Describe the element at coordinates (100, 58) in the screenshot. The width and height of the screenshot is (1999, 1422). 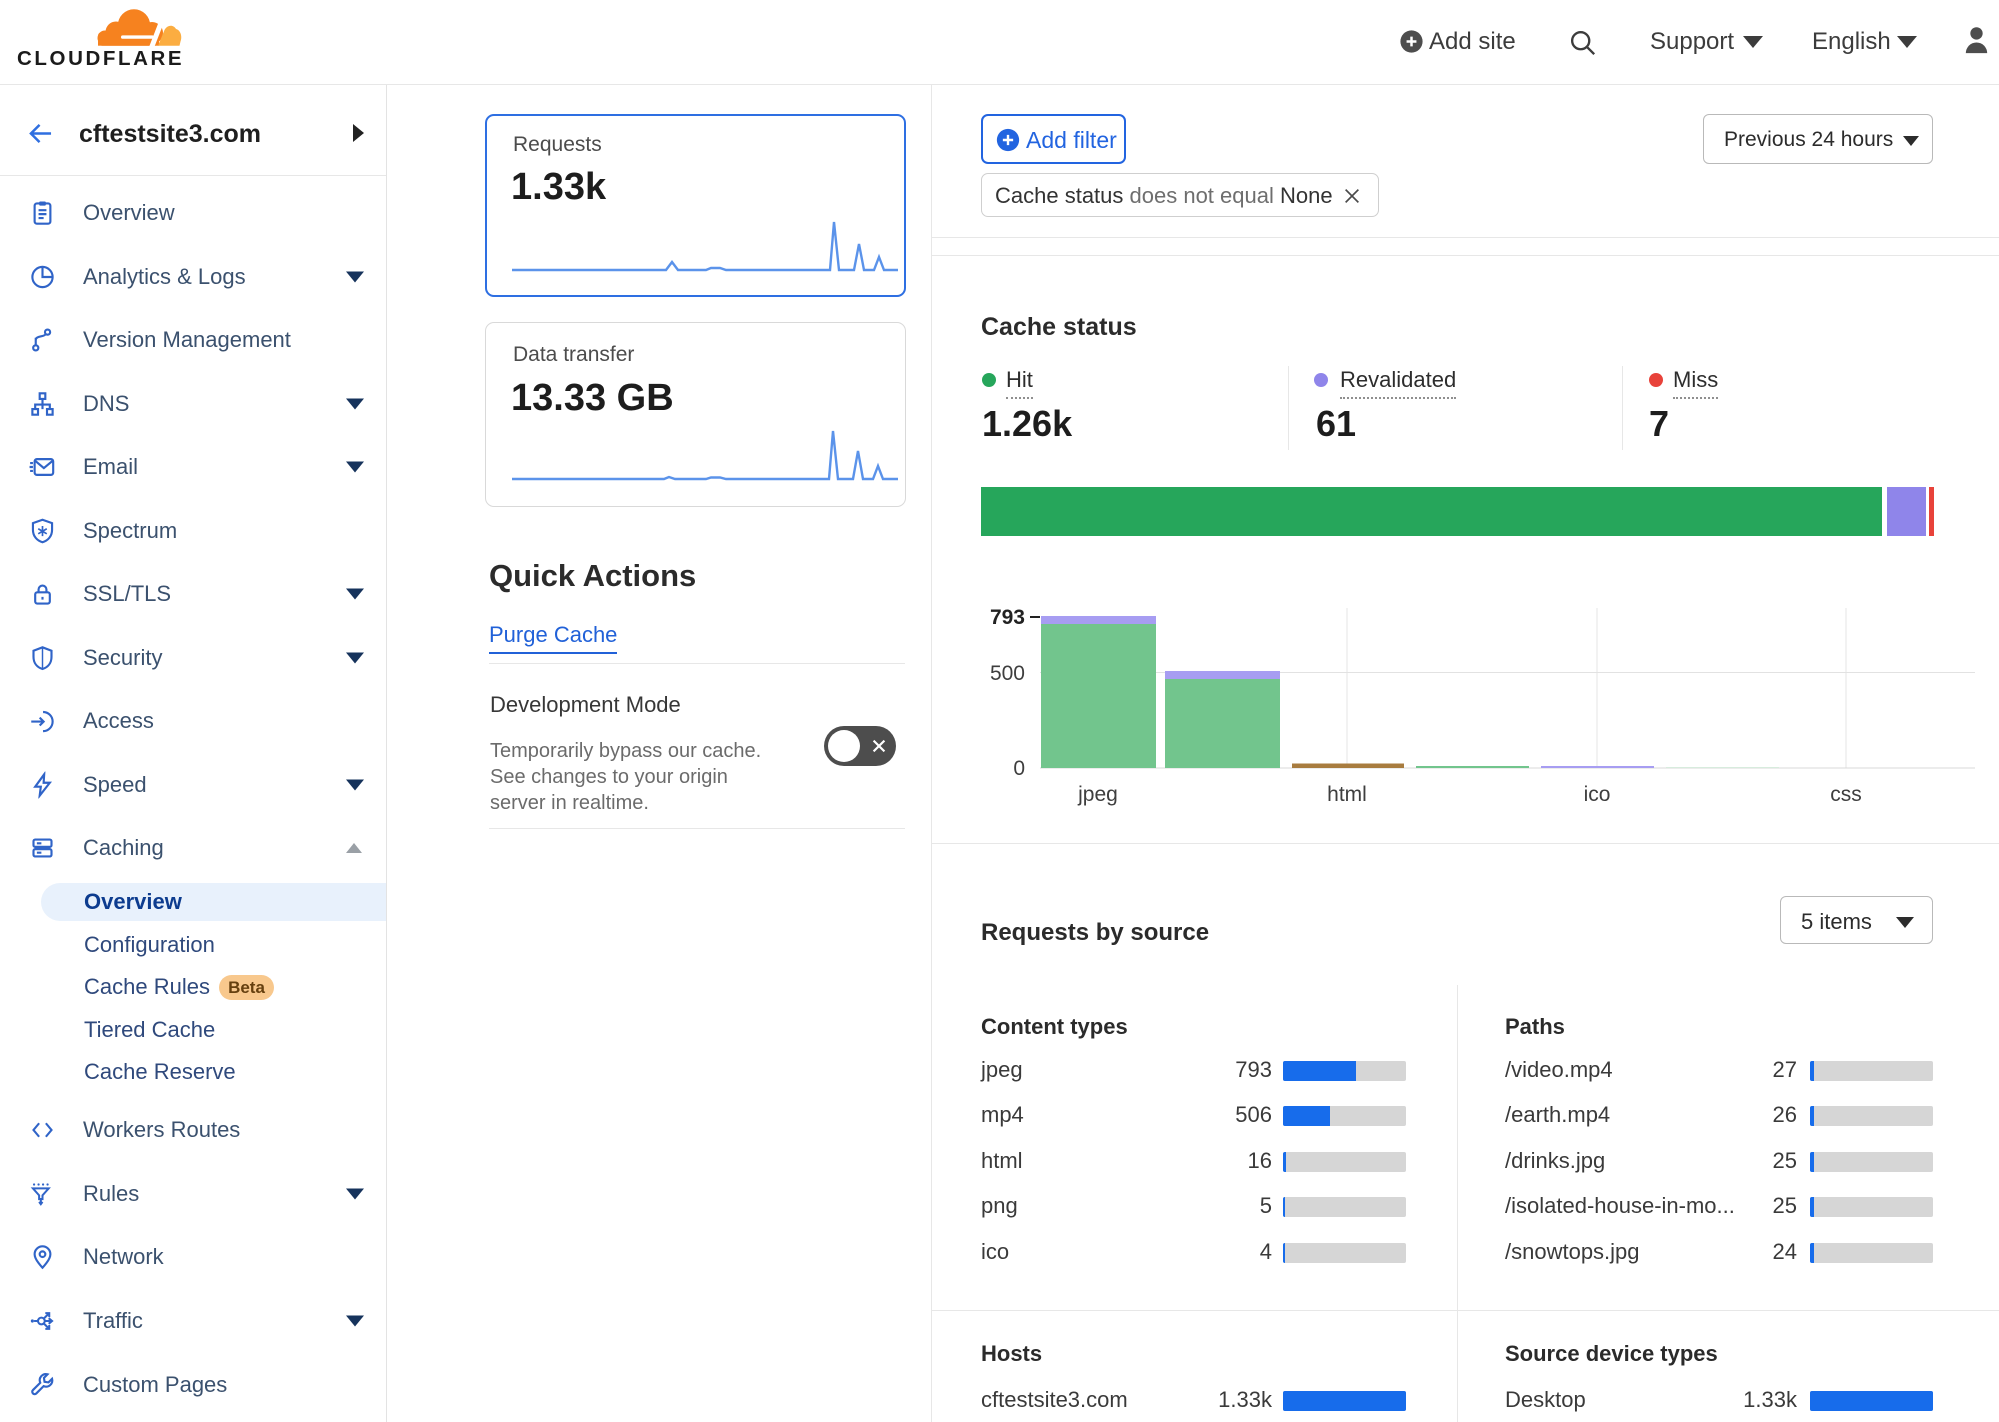
I see `svg-text: CLOUDFLARE` at that location.